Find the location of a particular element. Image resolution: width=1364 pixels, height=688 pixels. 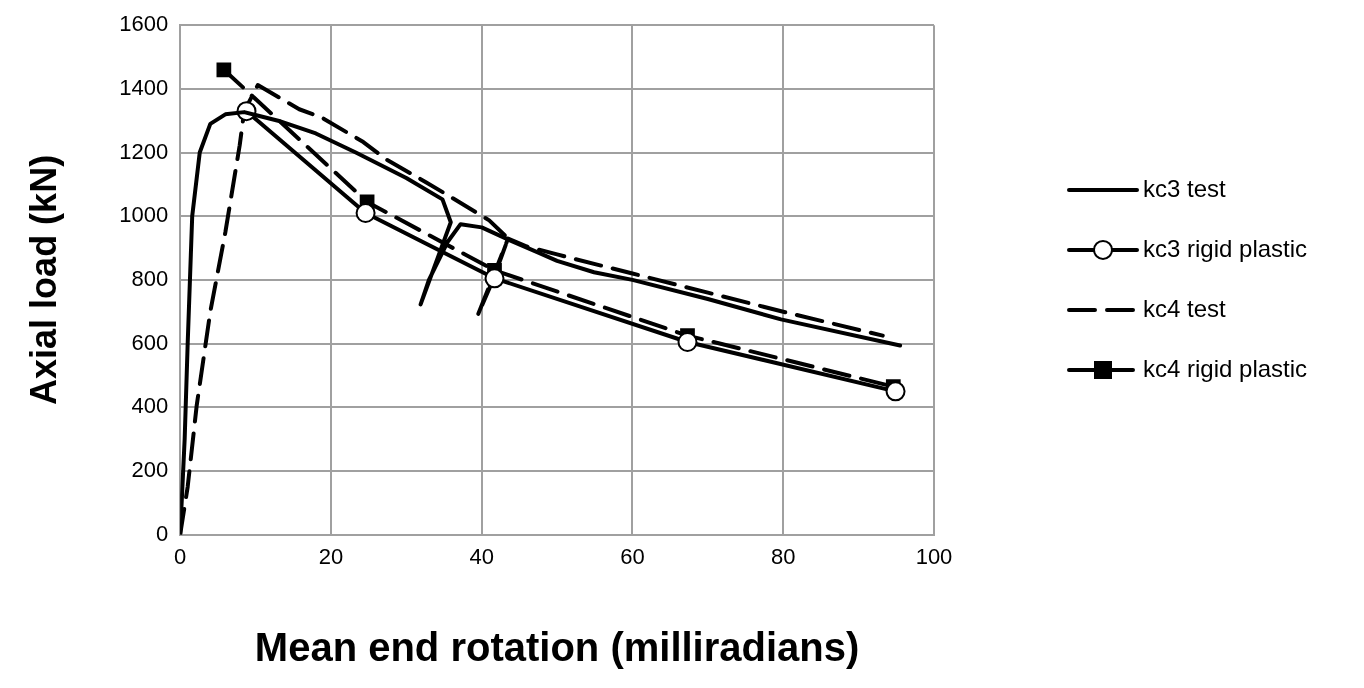

legend-label: kc4 test is located at coordinates (1185, 308).